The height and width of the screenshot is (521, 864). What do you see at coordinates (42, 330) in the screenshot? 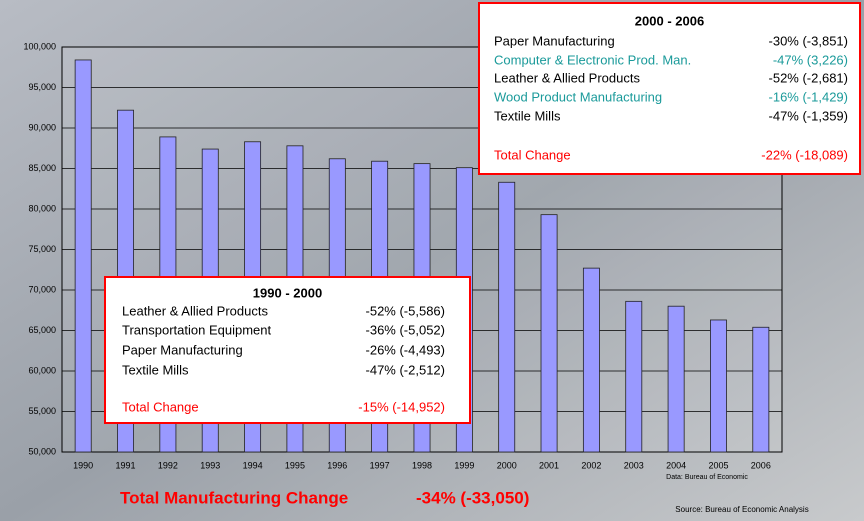
I see `y-tick-label: 65,000` at bounding box center [42, 330].